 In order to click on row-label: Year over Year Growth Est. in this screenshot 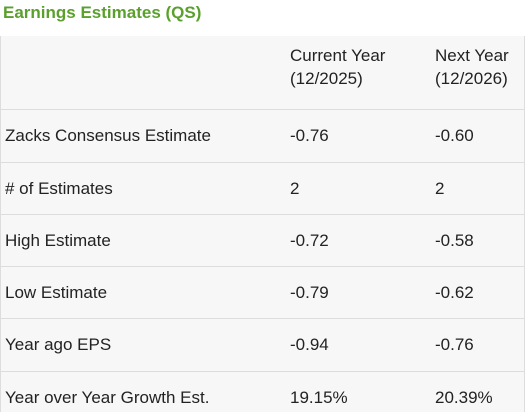, I will do `click(107, 397)`.